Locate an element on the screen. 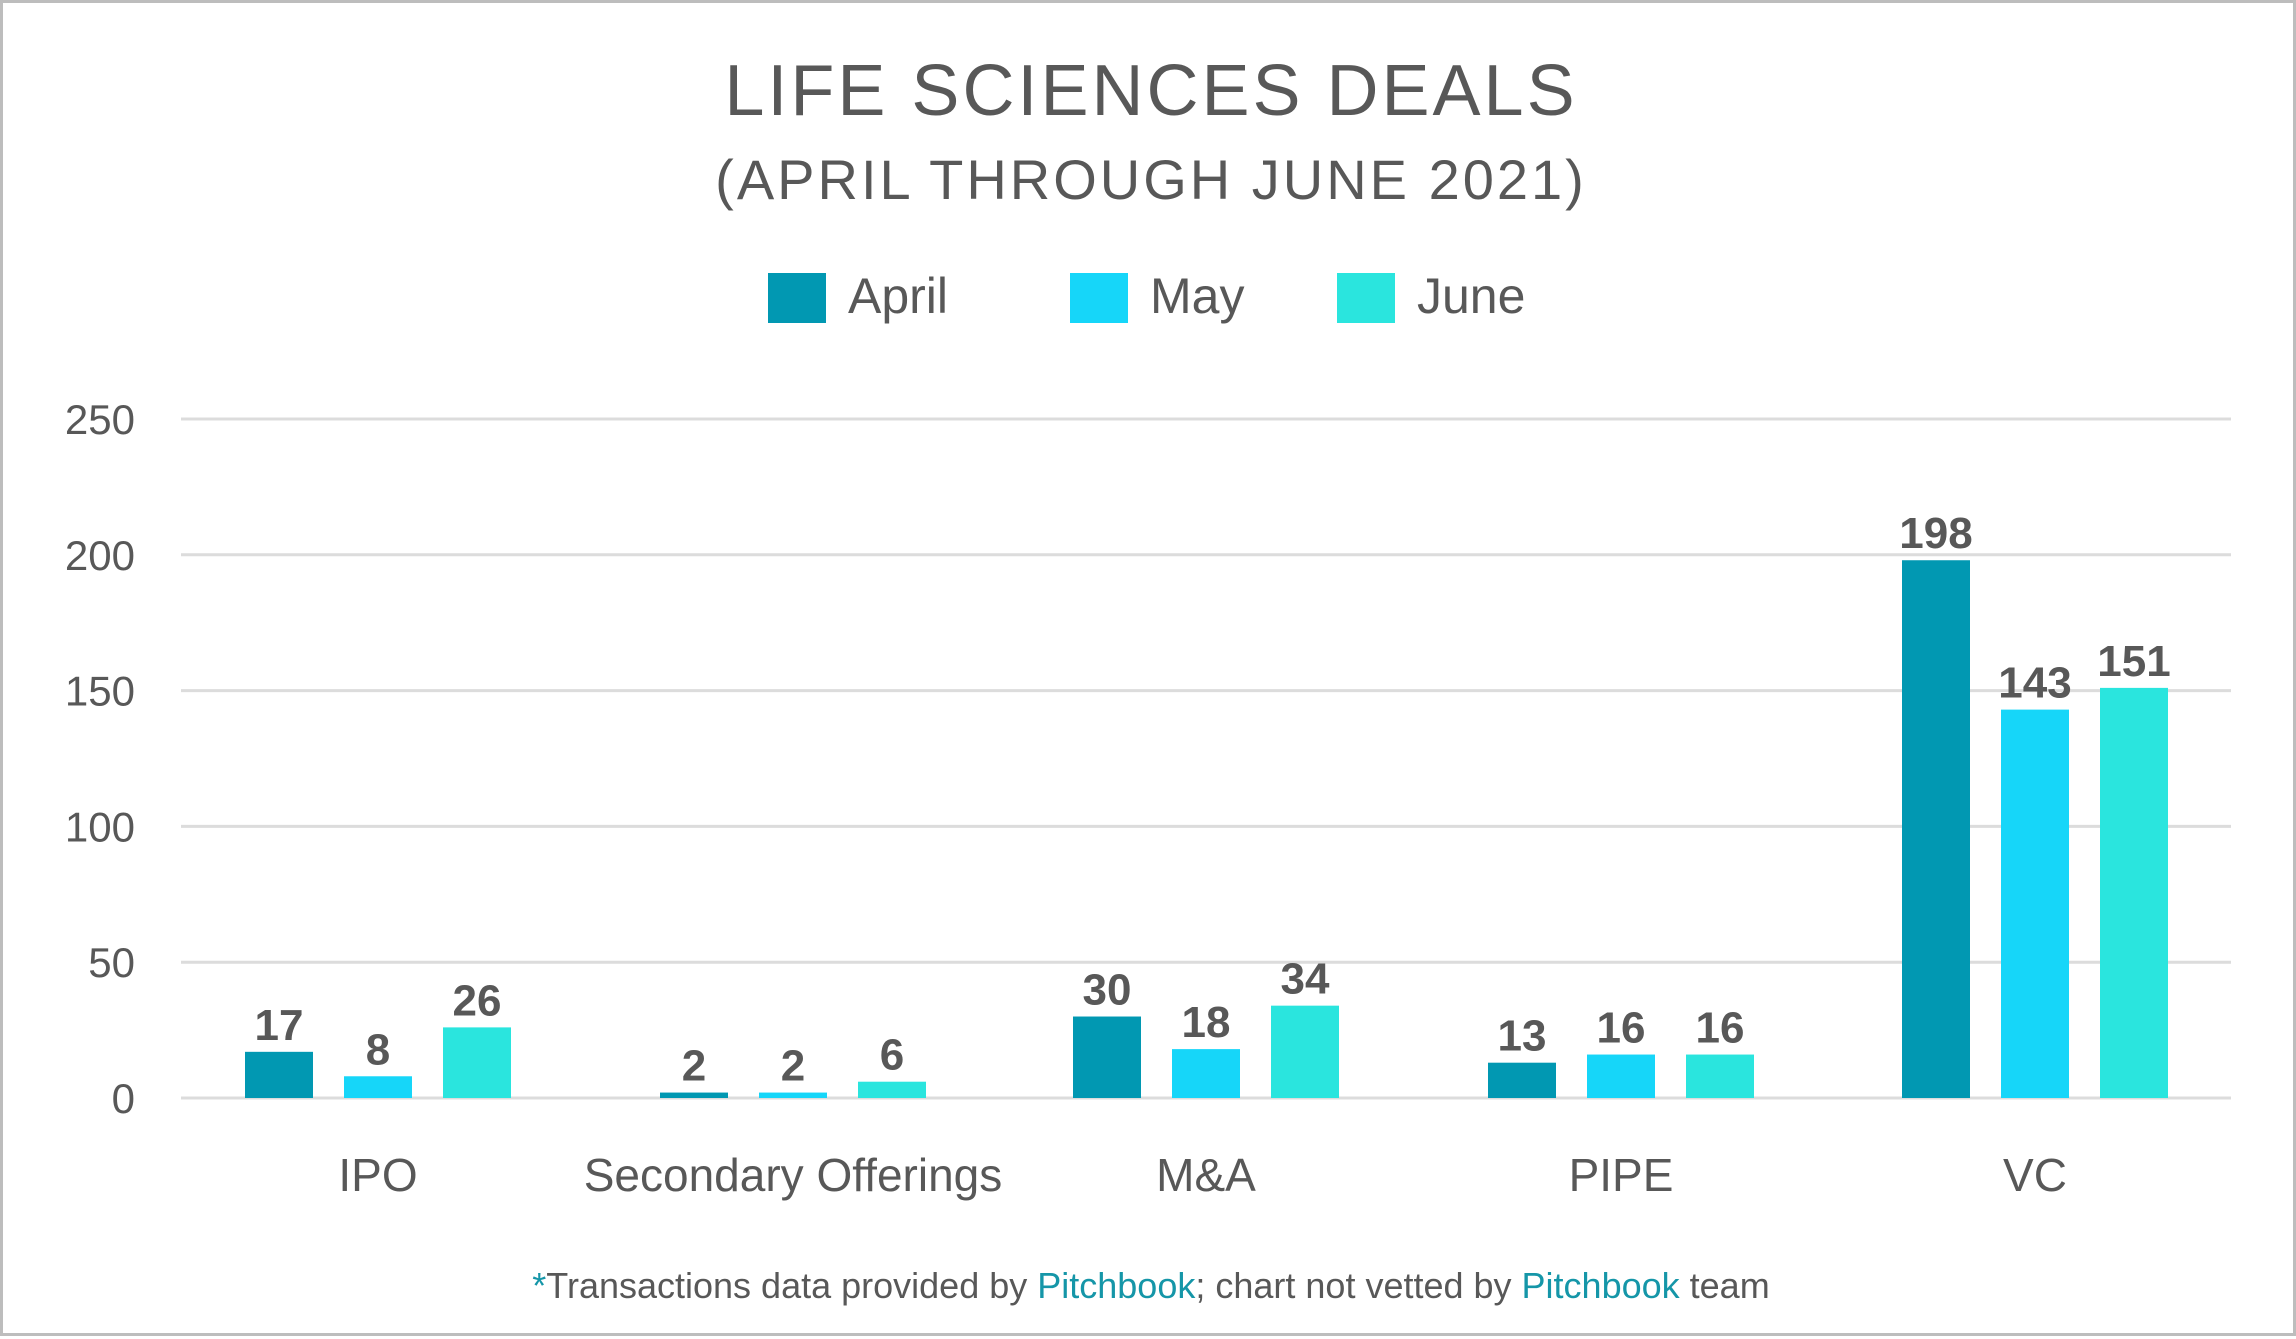  legend-swatch-june is located at coordinates (1366, 298).